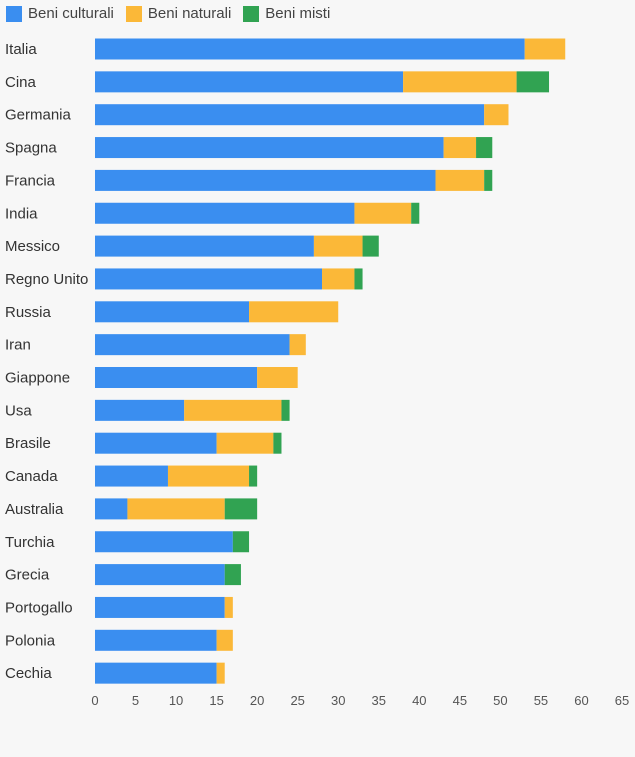 The width and height of the screenshot is (635, 757). I want to click on category-label: Cechia, so click(28, 673).